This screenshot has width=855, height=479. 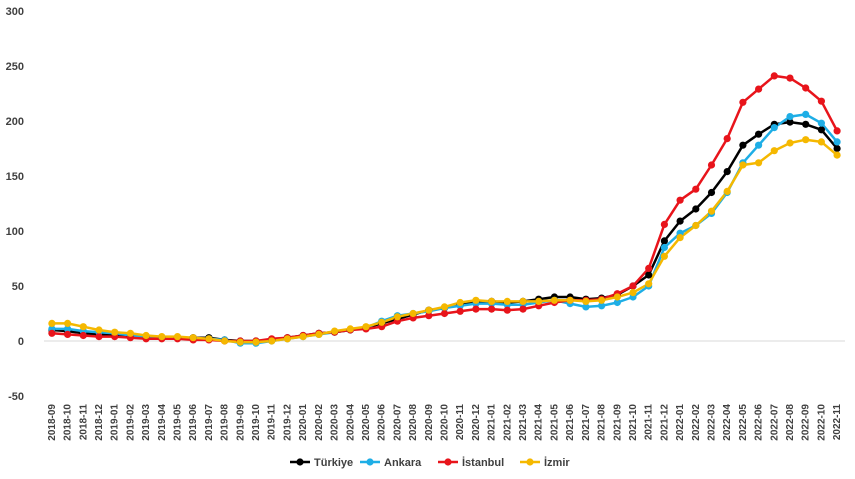 What do you see at coordinates (586, 422) in the screenshot?
I see `x-tick-label: 2021-07` at bounding box center [586, 422].